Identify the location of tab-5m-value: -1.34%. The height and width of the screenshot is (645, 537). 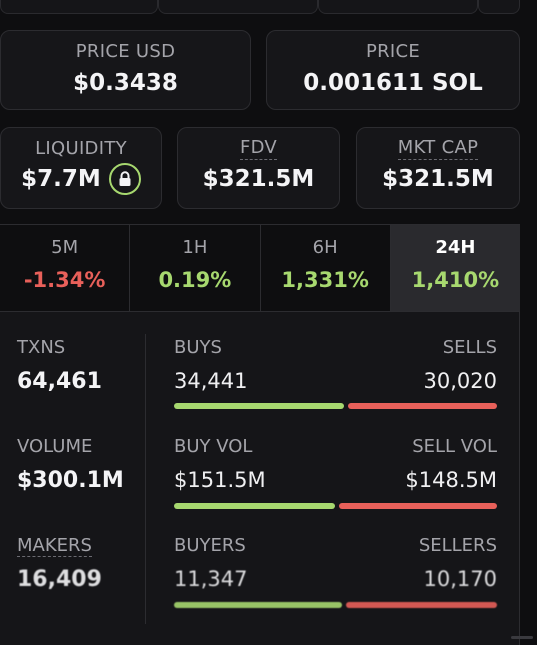
(64, 280).